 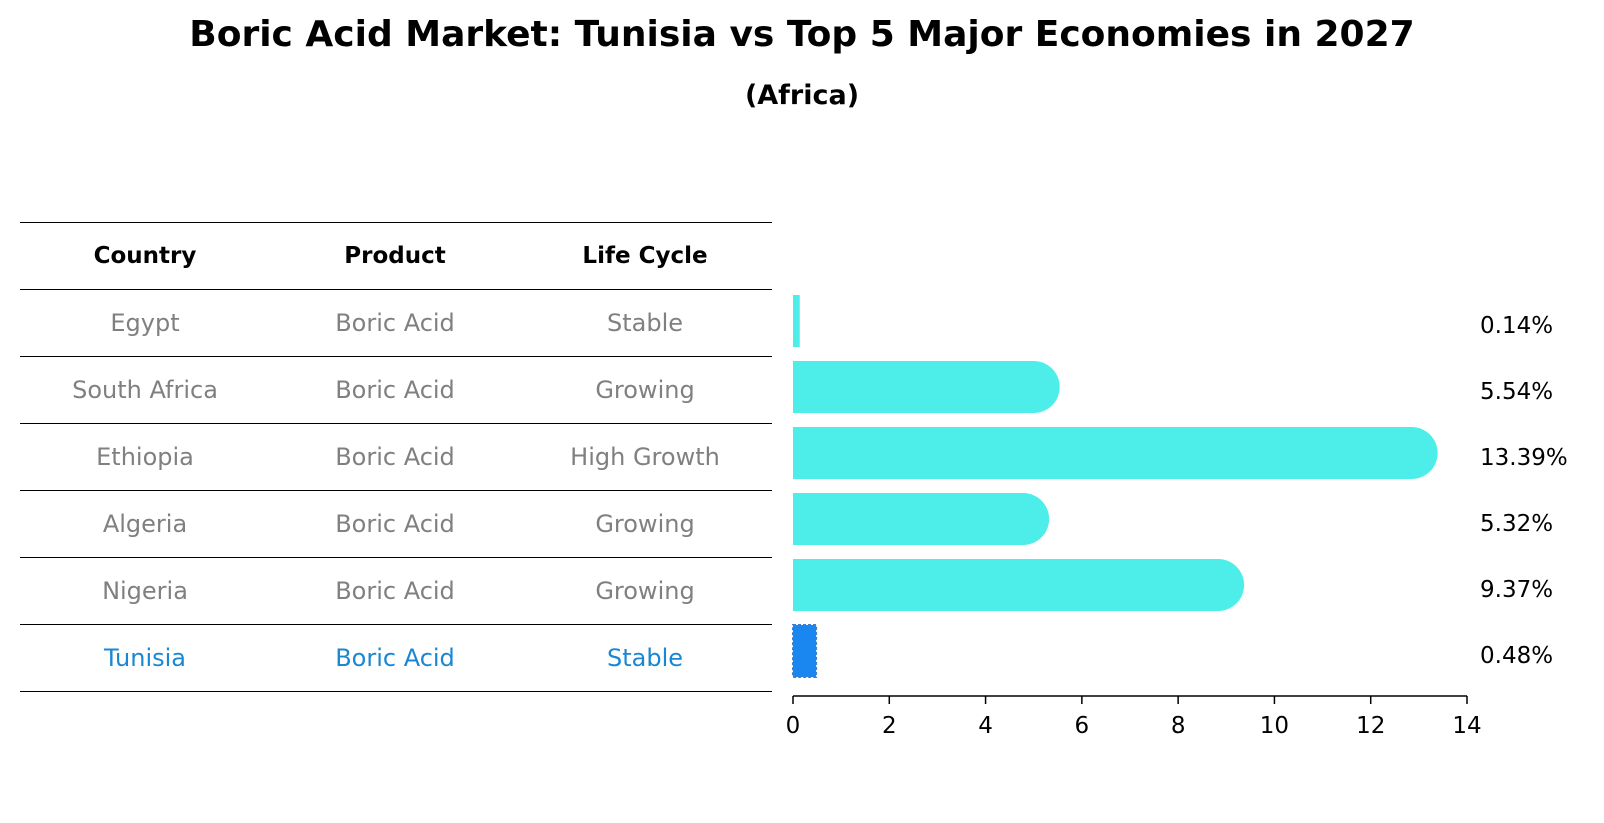 I want to click on header-country: Country, so click(x=145, y=256).